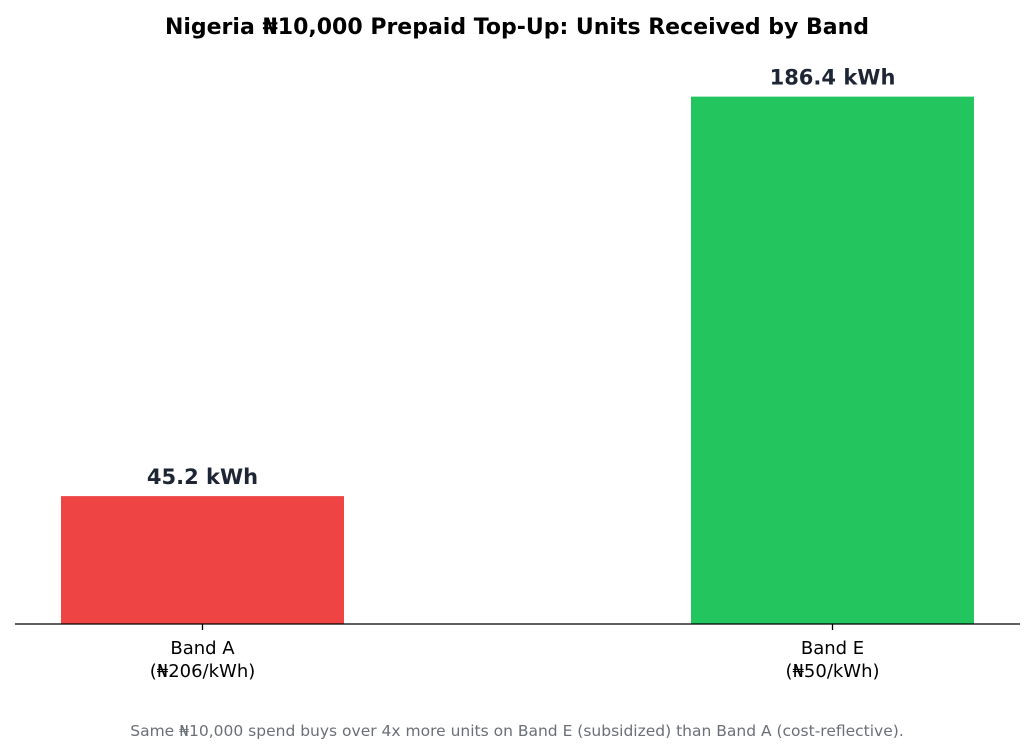  I want to click on tick-sublabel-band-e: (₦50/kWh), so click(832, 671).